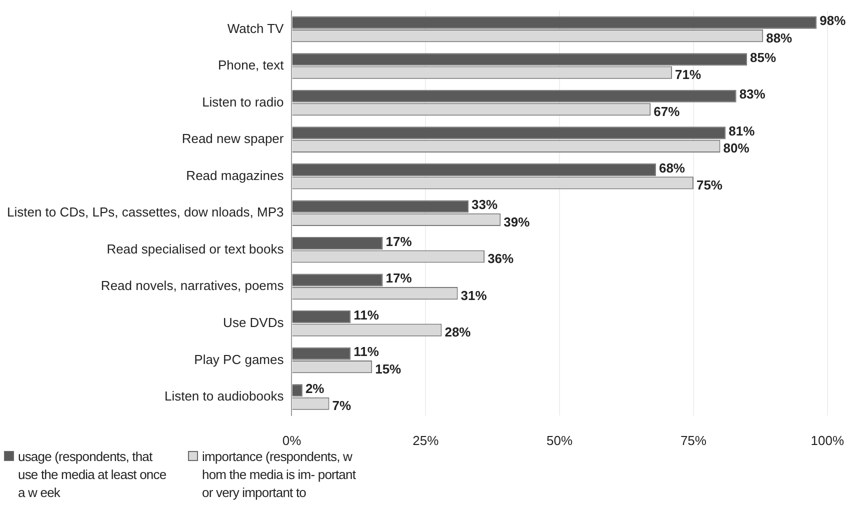 The width and height of the screenshot is (862, 529). What do you see at coordinates (195, 248) in the screenshot?
I see `y-tick-label: Read specialised or text books` at bounding box center [195, 248].